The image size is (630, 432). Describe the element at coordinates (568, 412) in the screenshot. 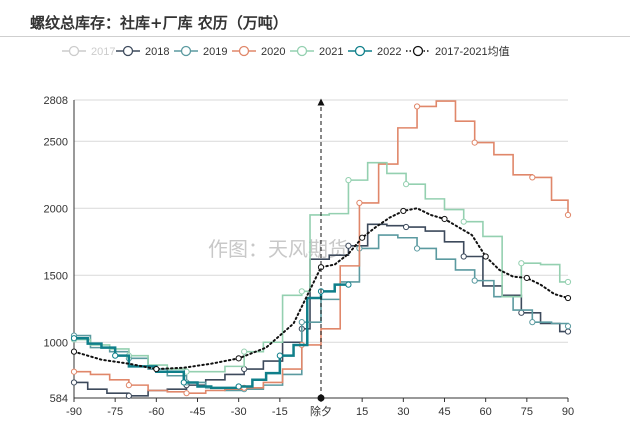

I see `x-tick-label: 90` at that location.